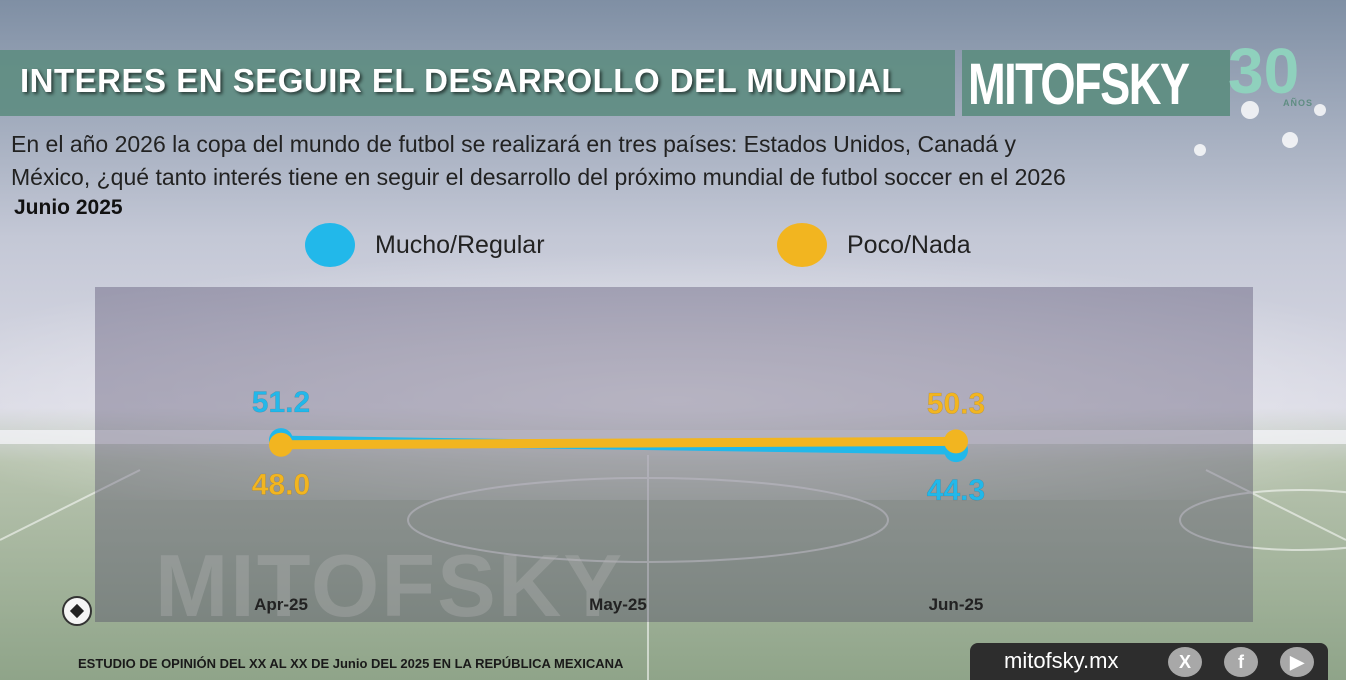 The width and height of the screenshot is (1346, 680). Describe the element at coordinates (77, 611) in the screenshot. I see `soccer-ball-icon` at that location.